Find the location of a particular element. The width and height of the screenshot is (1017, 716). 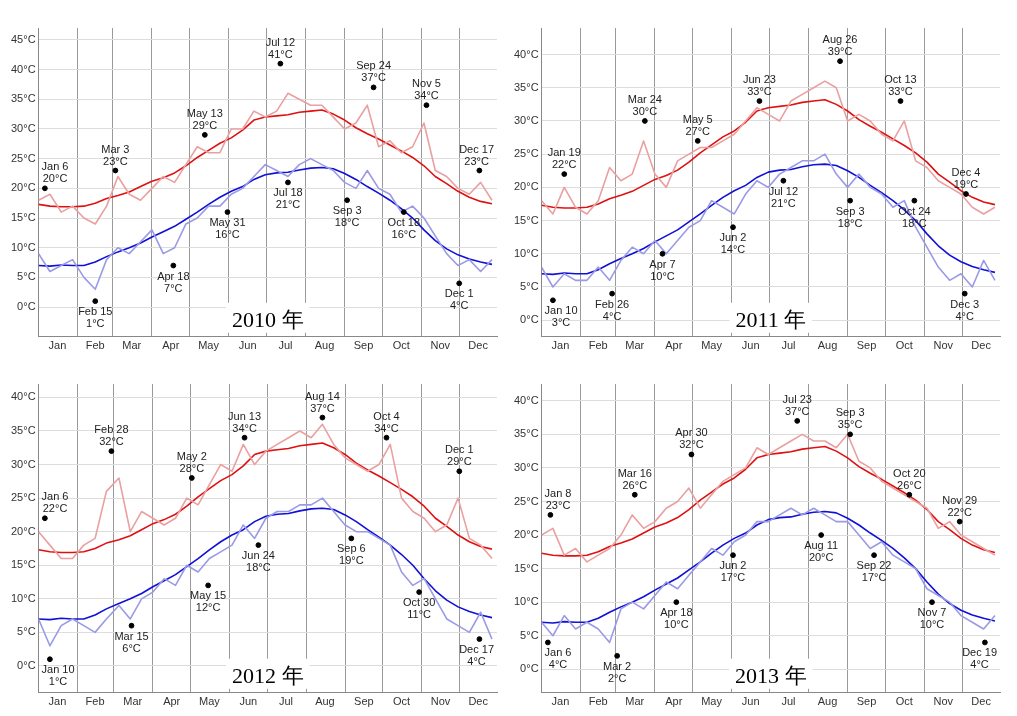

annotation: Jan 8 23°C is located at coordinates (558, 498).